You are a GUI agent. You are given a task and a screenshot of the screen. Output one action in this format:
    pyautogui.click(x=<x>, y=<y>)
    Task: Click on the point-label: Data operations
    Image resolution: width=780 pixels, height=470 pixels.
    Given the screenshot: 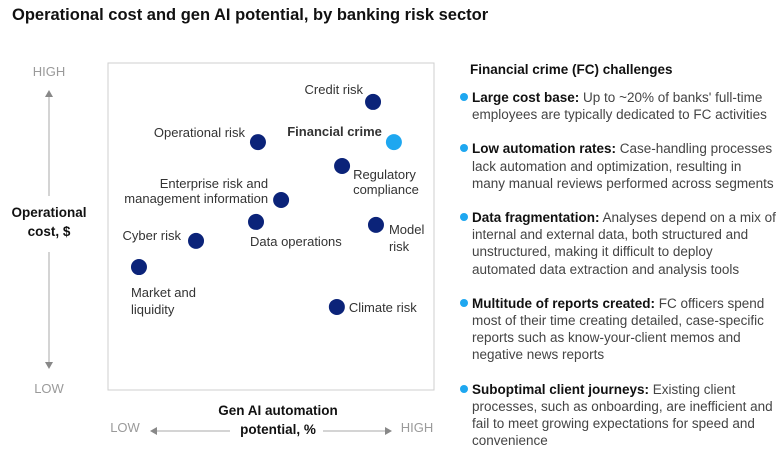 What is the action you would take?
    pyautogui.click(x=296, y=241)
    